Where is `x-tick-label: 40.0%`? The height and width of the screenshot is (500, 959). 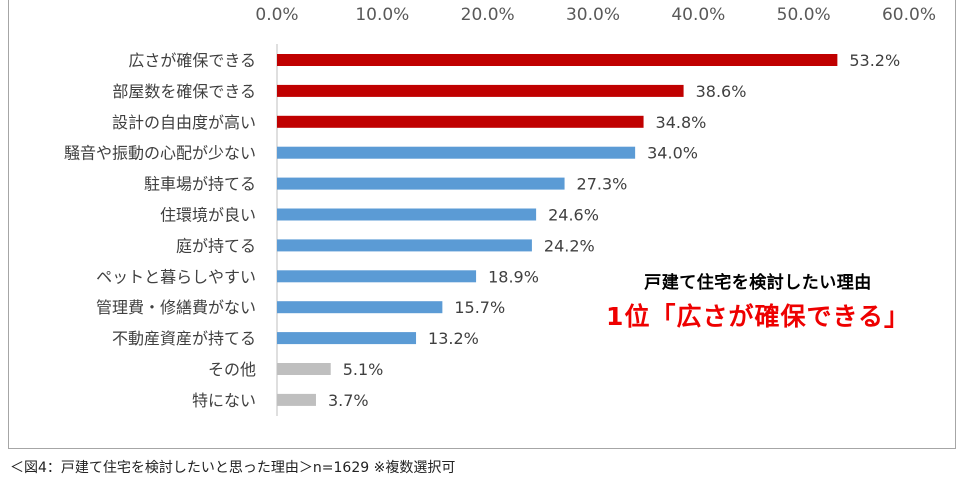
x-tick-label: 40.0% is located at coordinates (698, 15).